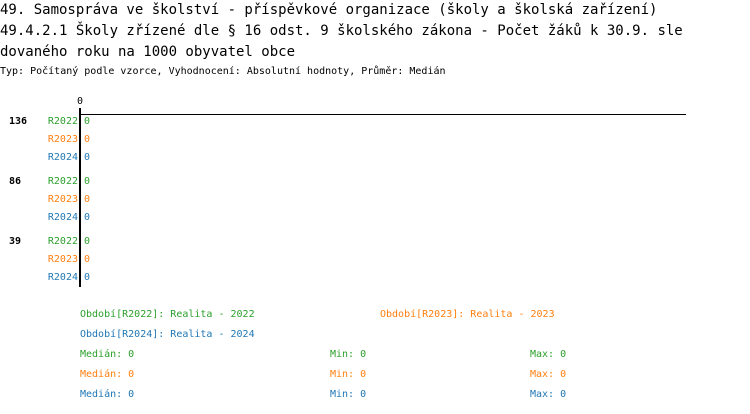 The width and height of the screenshot is (750, 414). Describe the element at coordinates (15, 181) in the screenshot. I see `category-label: 86` at that location.